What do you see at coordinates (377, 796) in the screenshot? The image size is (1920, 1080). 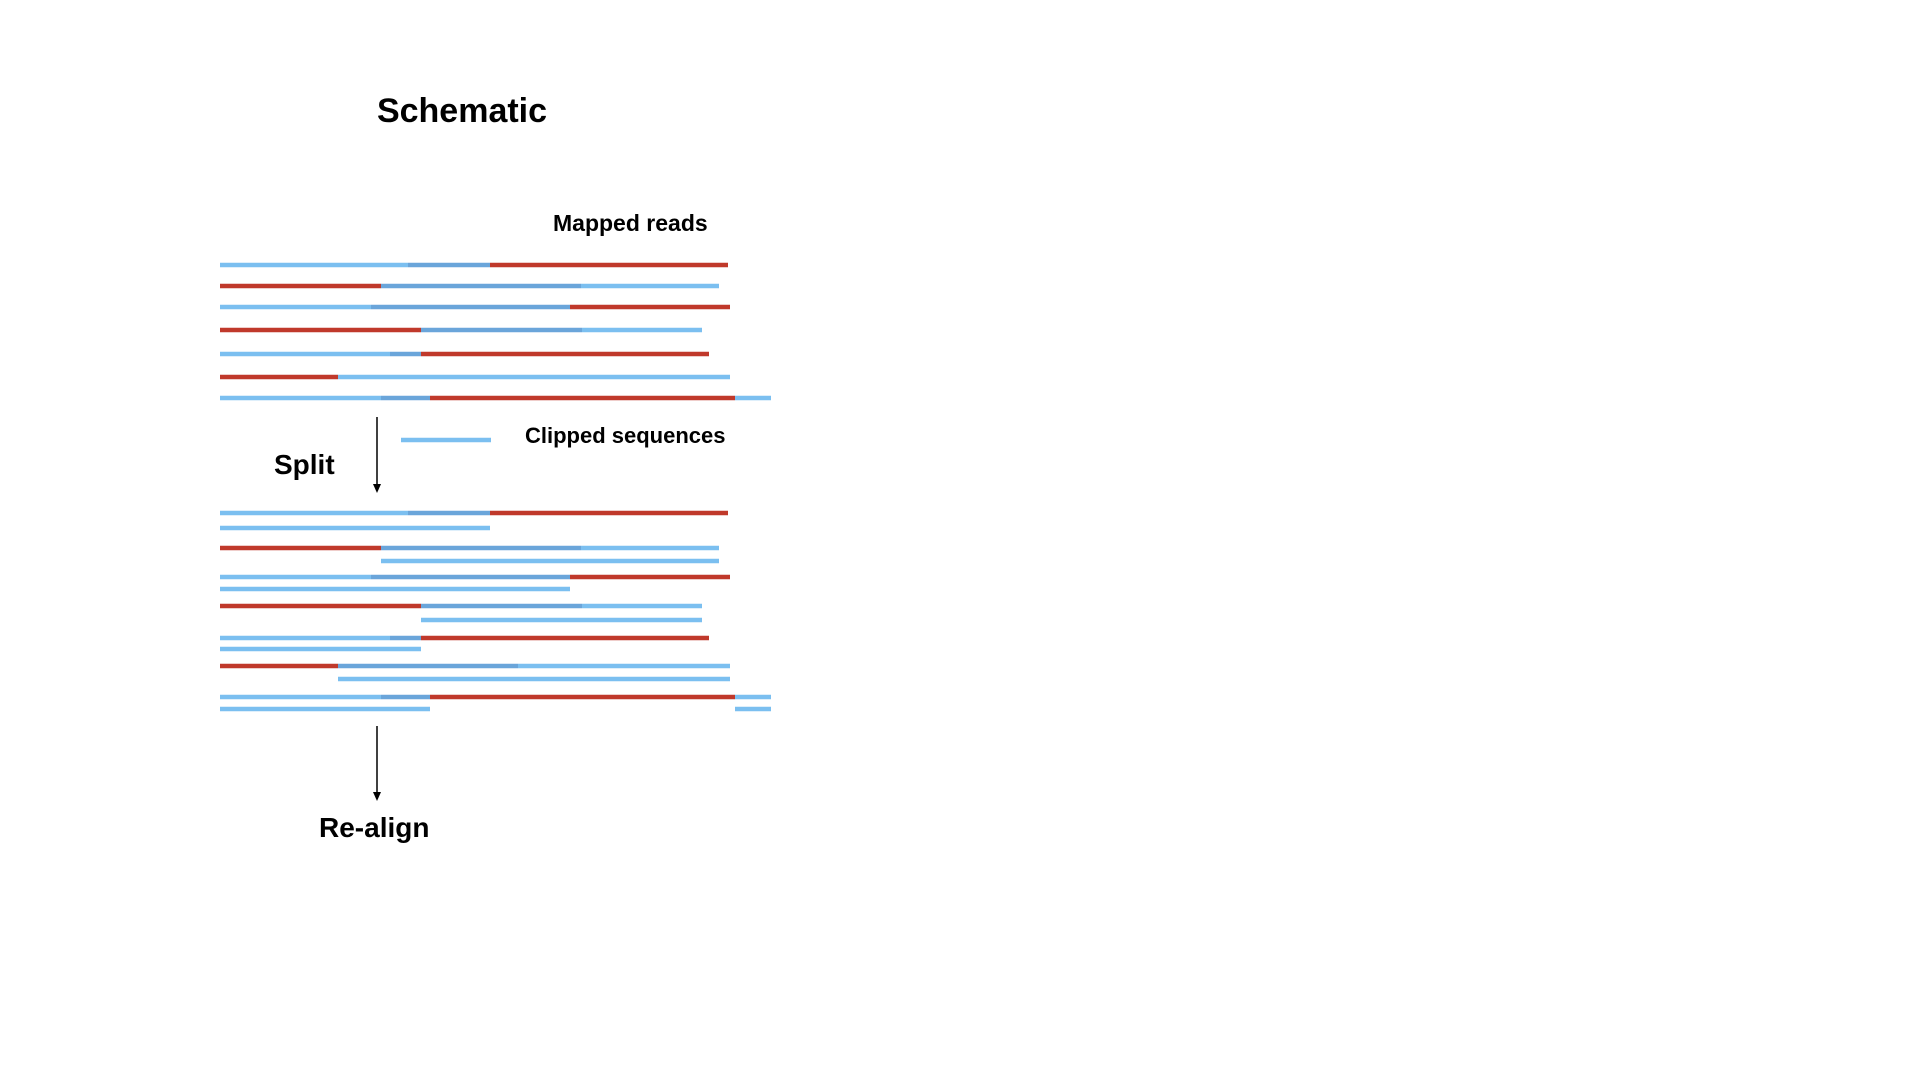 I see `realign-arrow-head` at bounding box center [377, 796].